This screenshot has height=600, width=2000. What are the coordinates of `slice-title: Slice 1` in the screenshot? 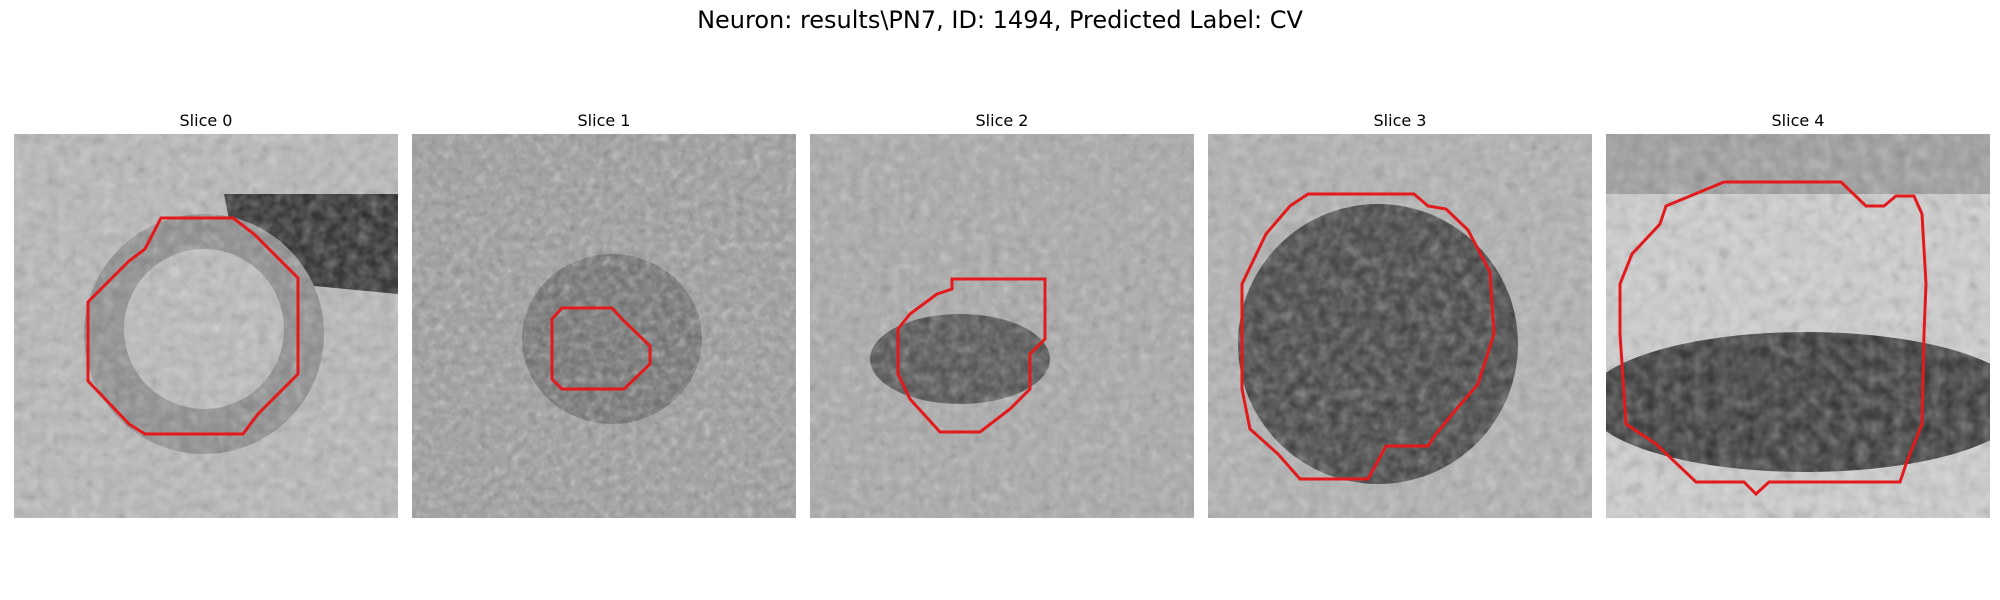 It's located at (604, 120).